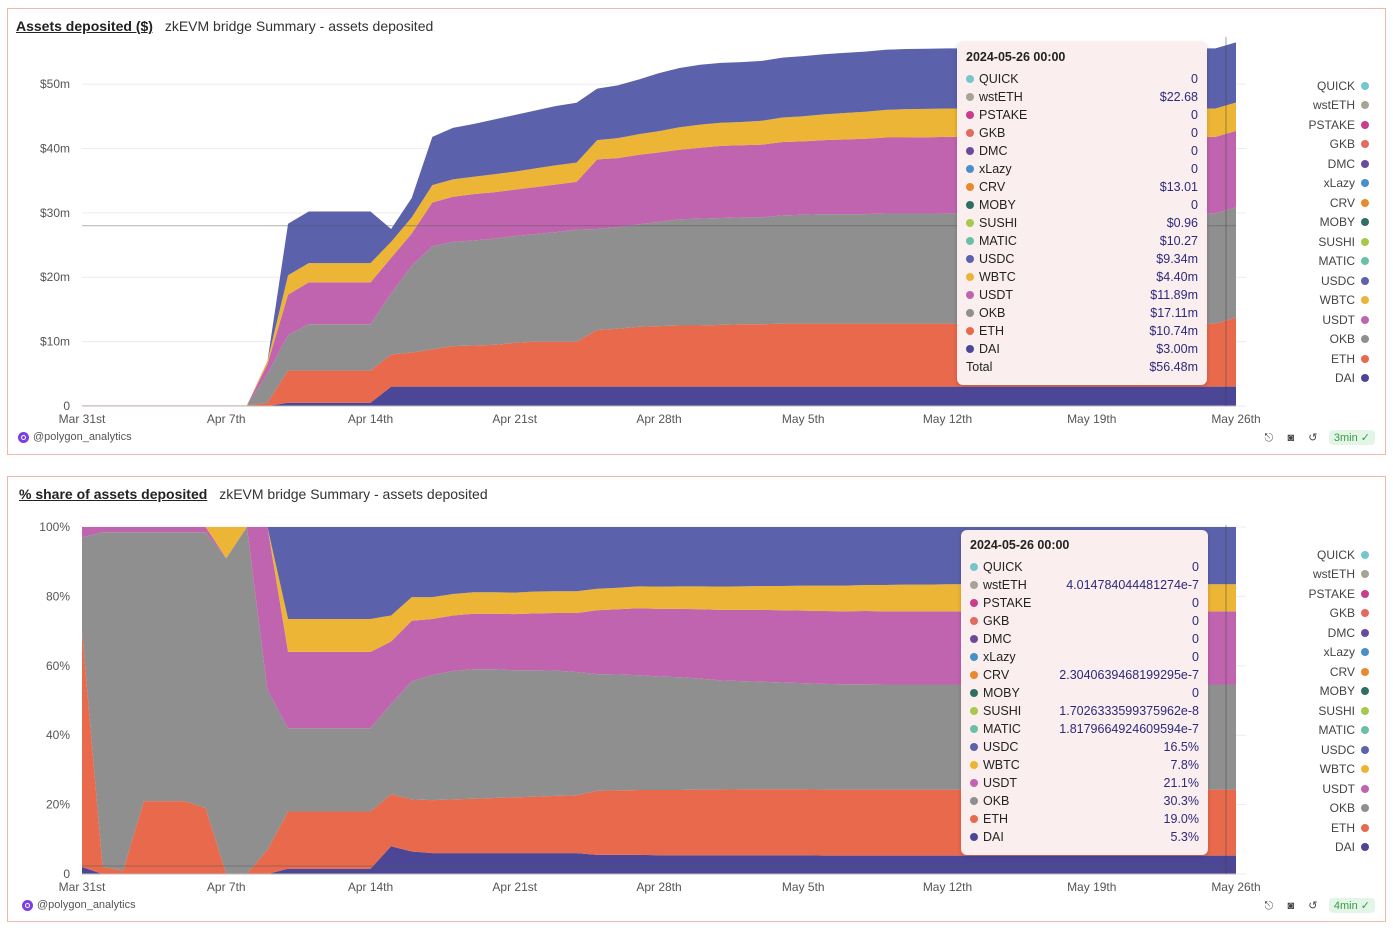  What do you see at coordinates (1084, 693) in the screenshot?
I see `tooltip-row: MOBY 0` at bounding box center [1084, 693].